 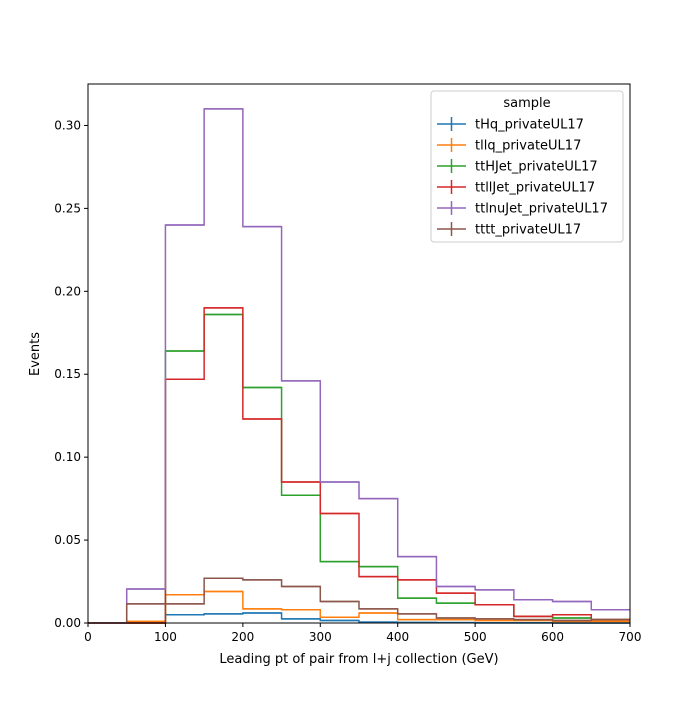 I want to click on legend-entry: tHq_privateUL17, so click(x=510, y=125).